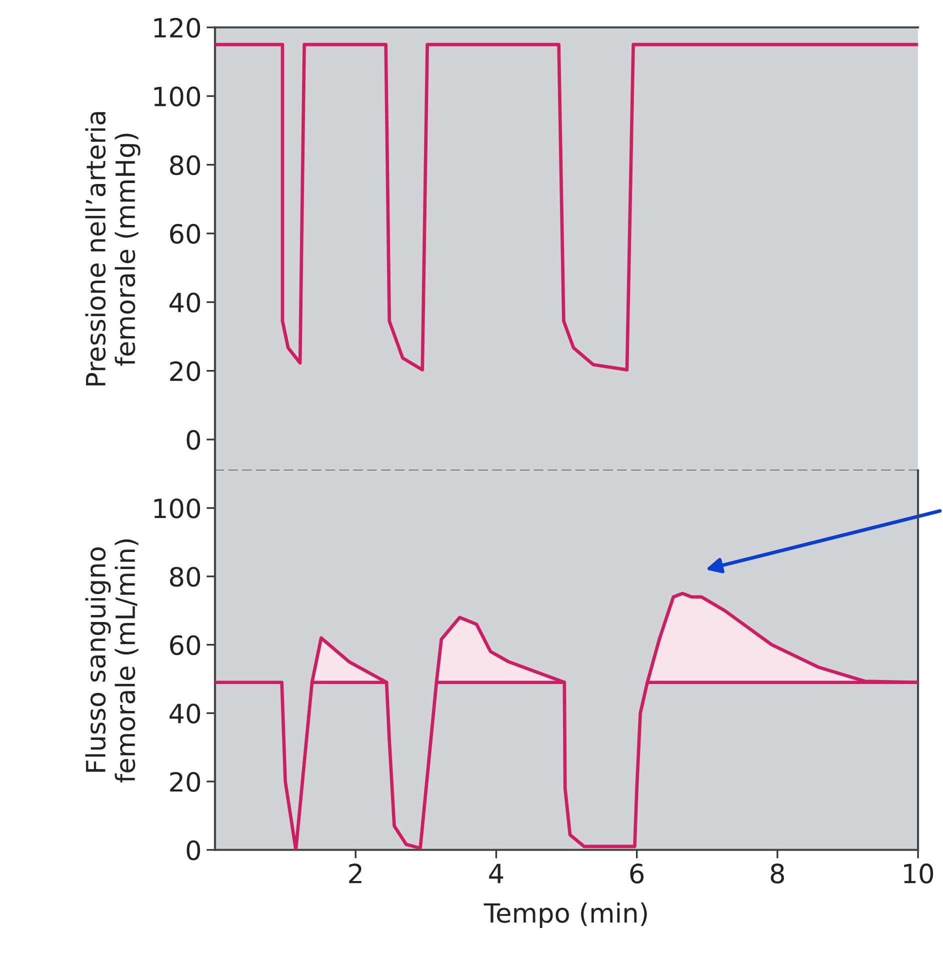 The width and height of the screenshot is (943, 978). What do you see at coordinates (919, 874) in the screenshot?
I see `x-tick-label: 10` at bounding box center [919, 874].